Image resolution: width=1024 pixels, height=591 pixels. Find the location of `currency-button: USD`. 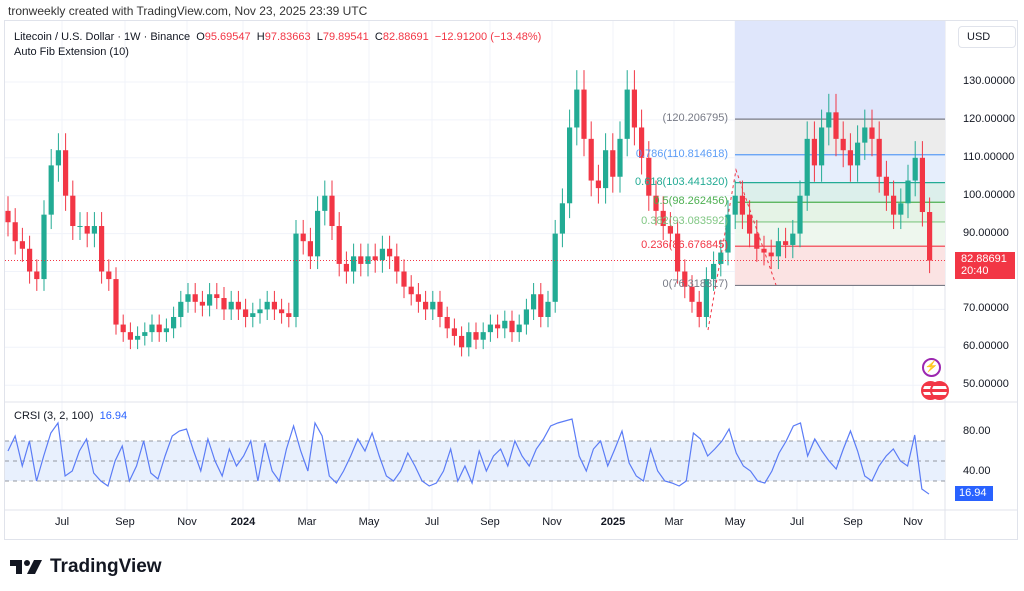

currency-button: USD is located at coordinates (987, 37).